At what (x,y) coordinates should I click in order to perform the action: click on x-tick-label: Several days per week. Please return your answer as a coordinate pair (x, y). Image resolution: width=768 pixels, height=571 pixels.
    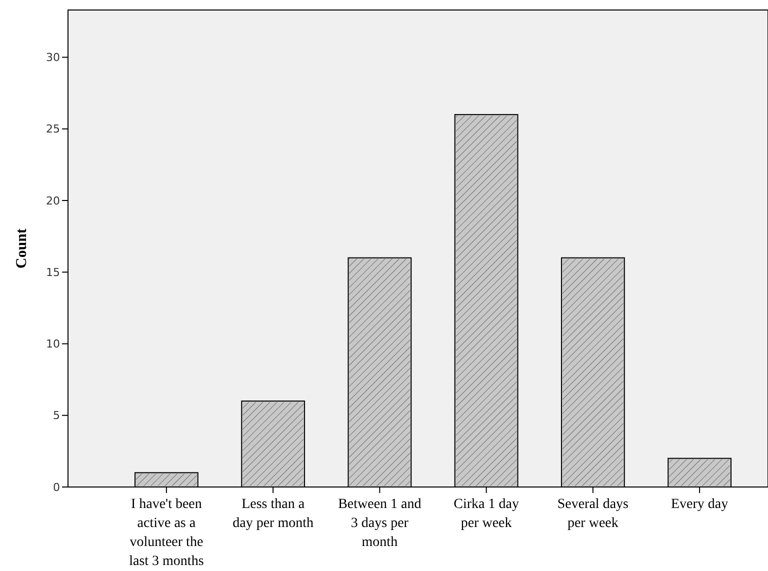
    Looking at the image, I should click on (593, 514).